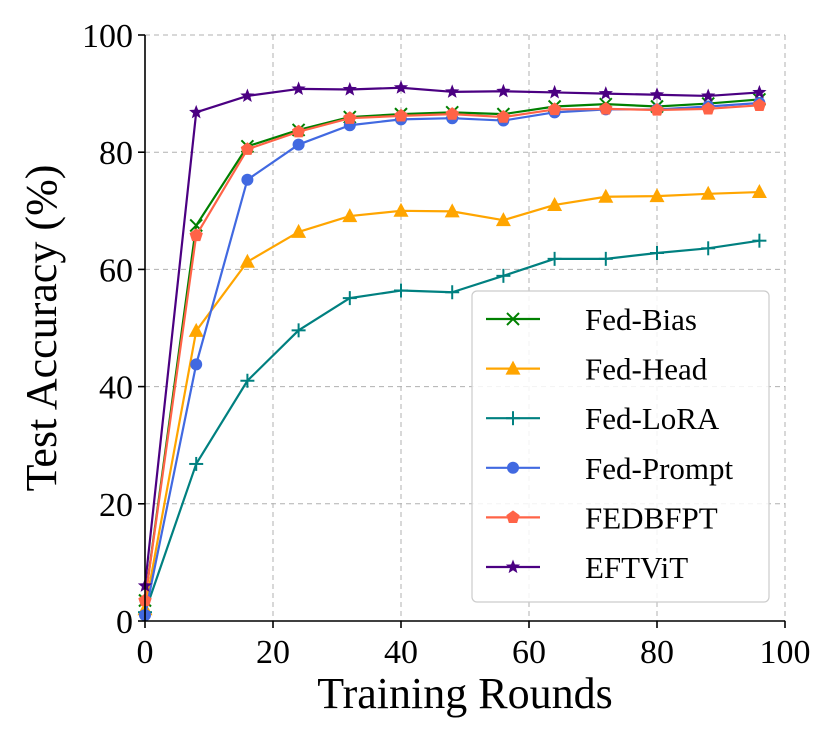  I want to click on x-tick-label: 0, so click(145, 652).